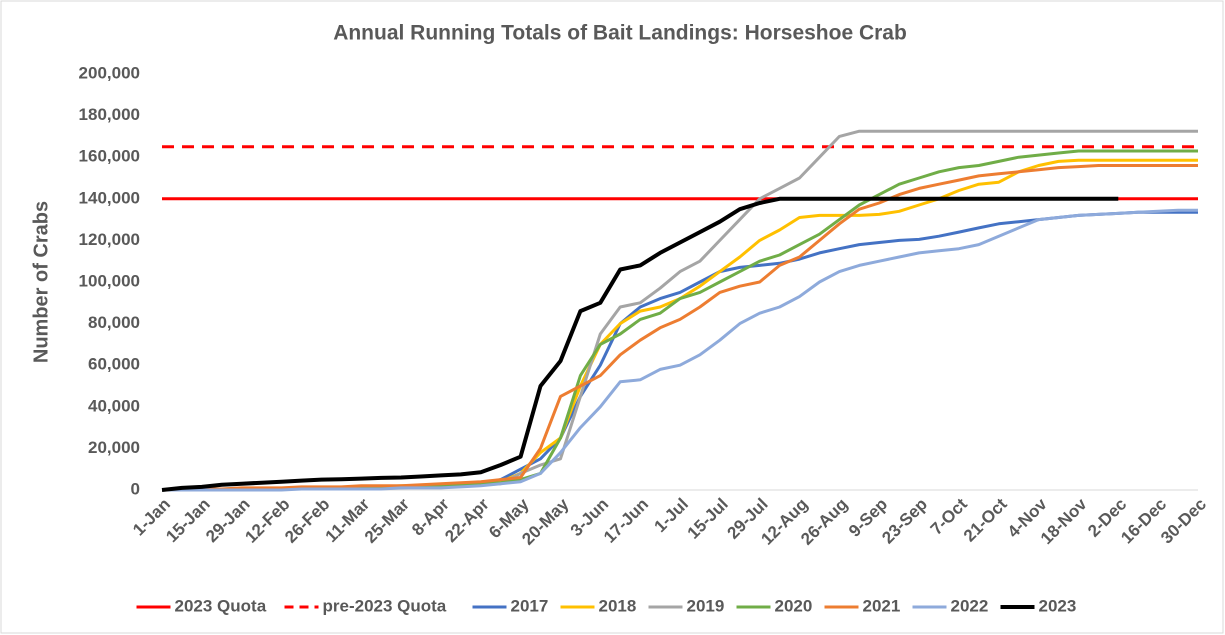 The image size is (1225, 635). Describe the element at coordinates (882, 605) in the screenshot. I see `legend-label: 2021` at that location.